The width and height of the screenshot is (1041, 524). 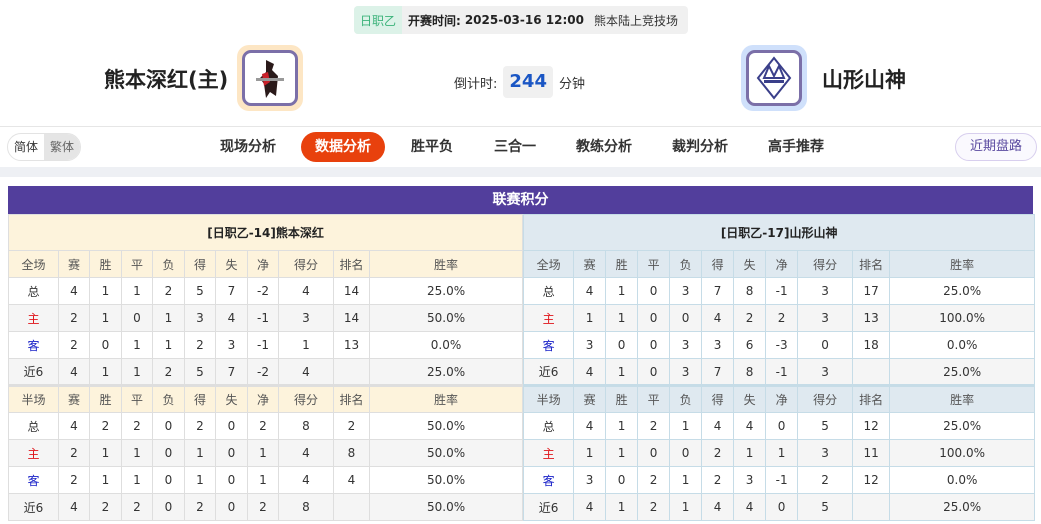 I want to click on column-header: 排名, so click(x=871, y=264).